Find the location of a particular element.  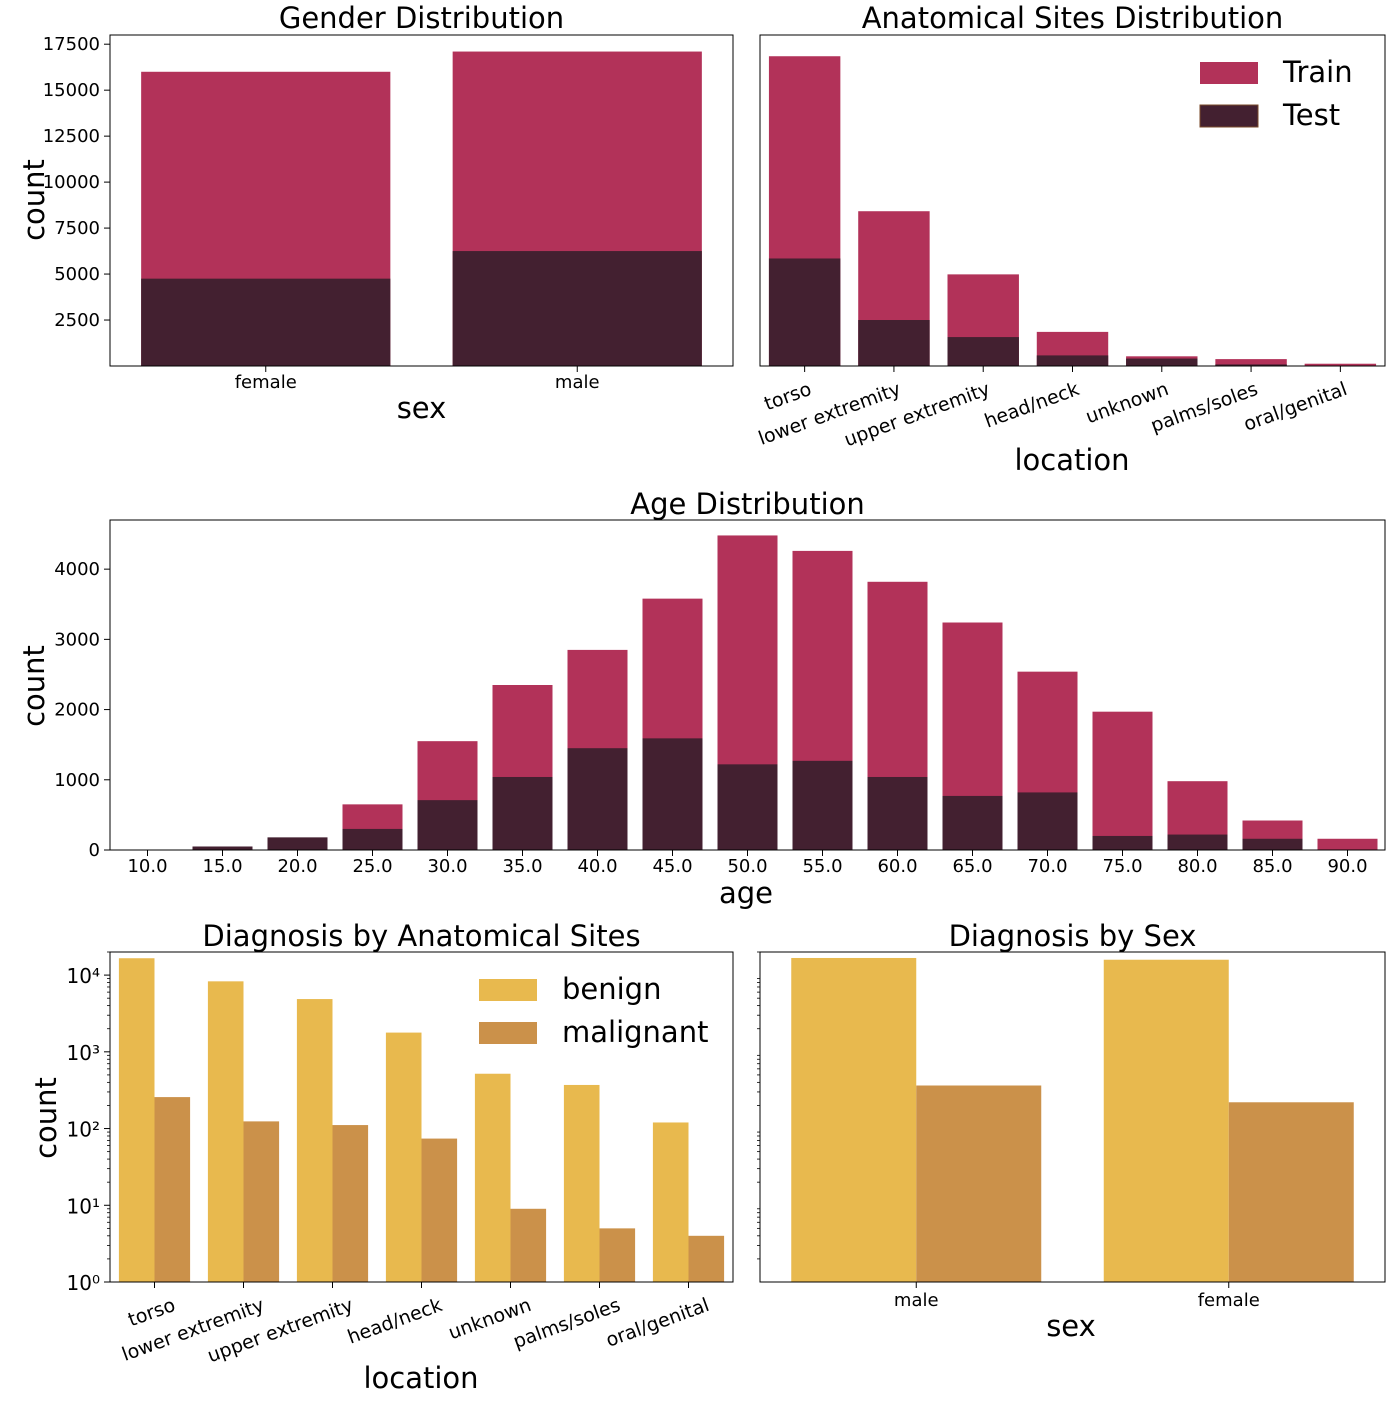

diag_sites-ytick-label-0: 10⁰ is located at coordinates (83, 1283).